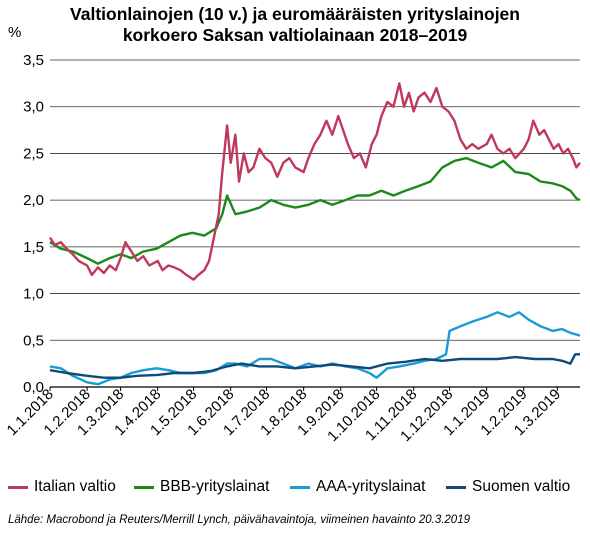 This screenshot has width=590, height=533. What do you see at coordinates (15, 32) in the screenshot?
I see `y-axis-unit-label: %` at bounding box center [15, 32].